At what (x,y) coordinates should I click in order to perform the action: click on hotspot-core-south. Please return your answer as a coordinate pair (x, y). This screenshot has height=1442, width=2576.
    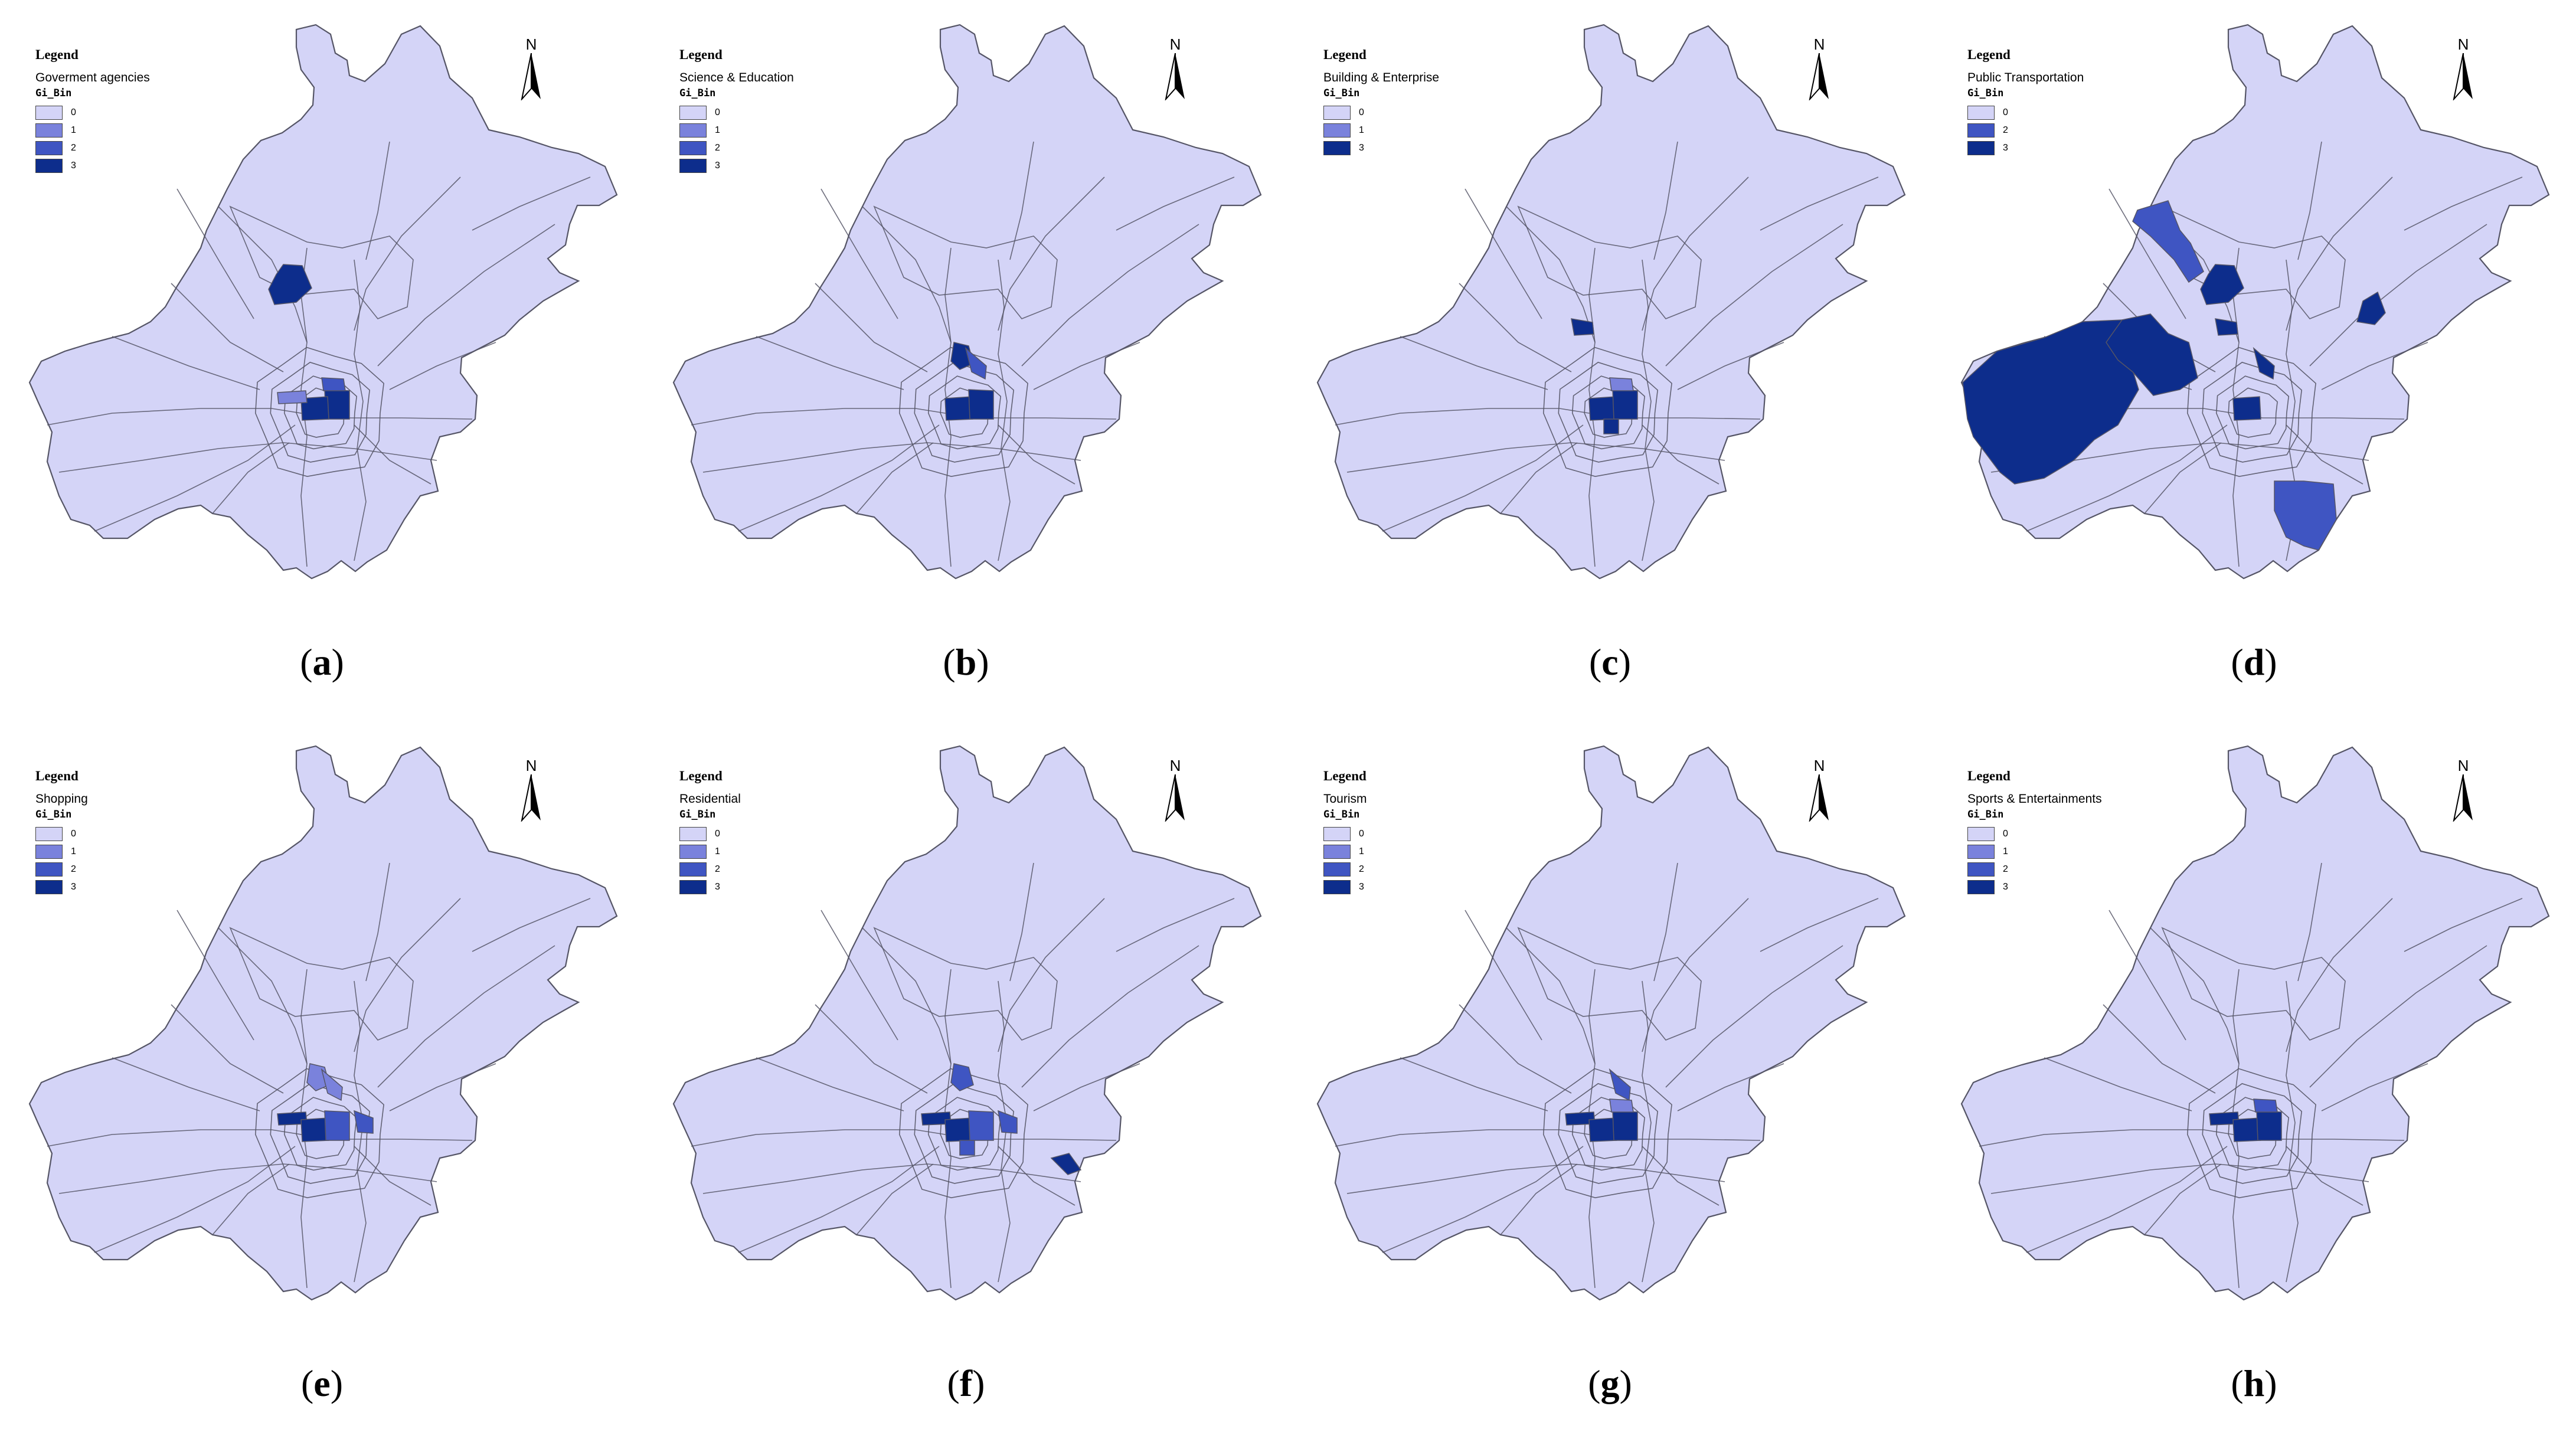
    Looking at the image, I should click on (967, 1148).